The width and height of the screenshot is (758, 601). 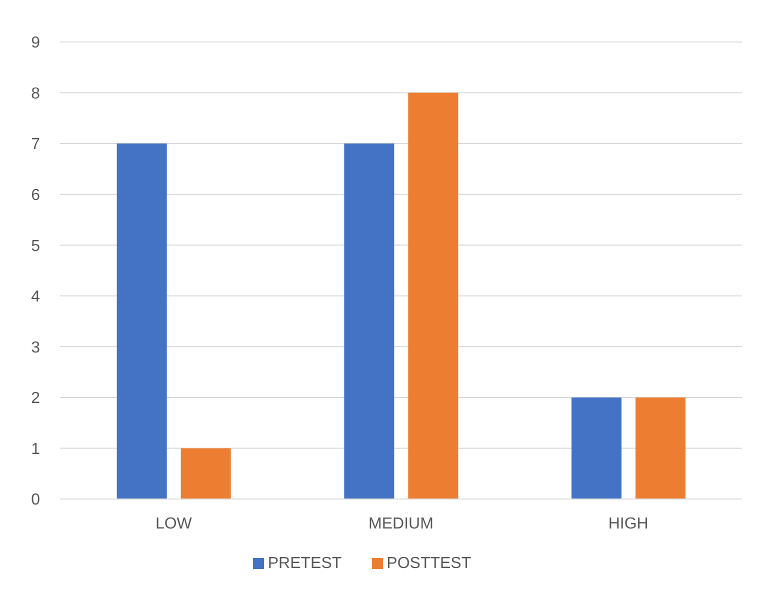 I want to click on y-tick-label: 3, so click(x=35, y=347).